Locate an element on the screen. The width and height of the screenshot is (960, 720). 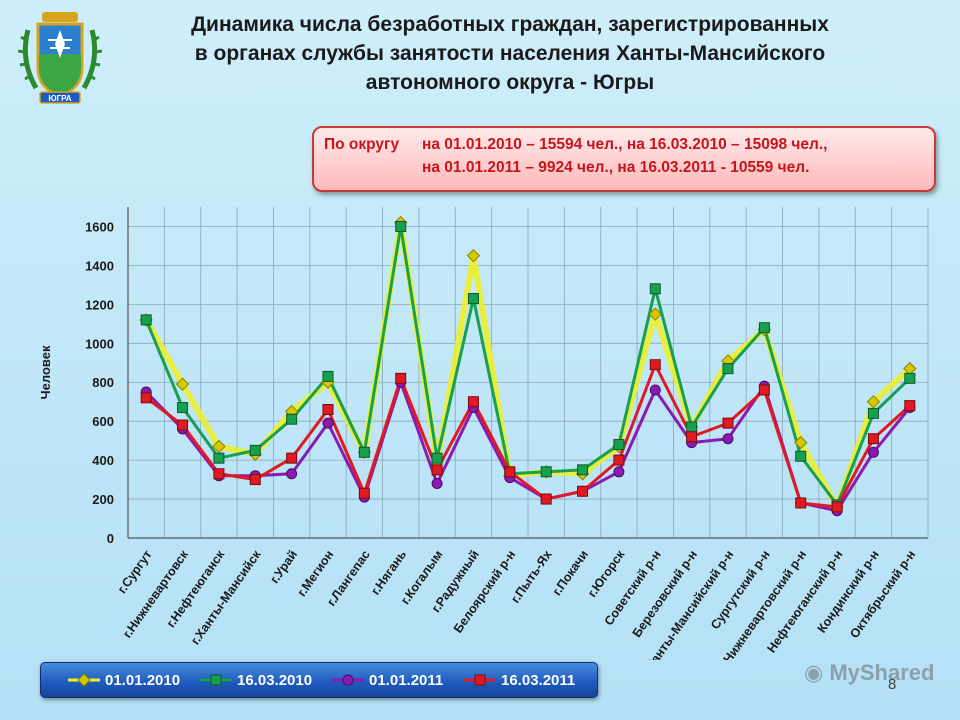
page-number: 8 is located at coordinates (892, 684).